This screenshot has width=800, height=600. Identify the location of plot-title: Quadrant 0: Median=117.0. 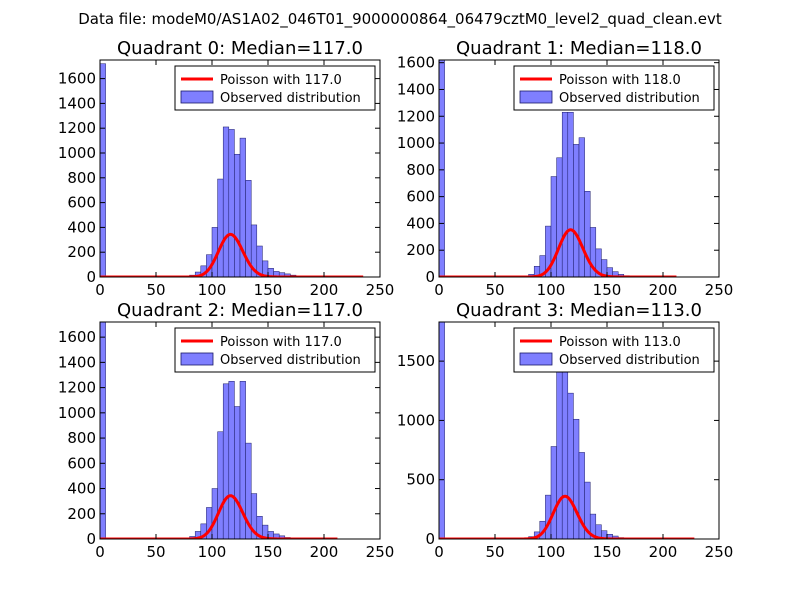
(240, 48).